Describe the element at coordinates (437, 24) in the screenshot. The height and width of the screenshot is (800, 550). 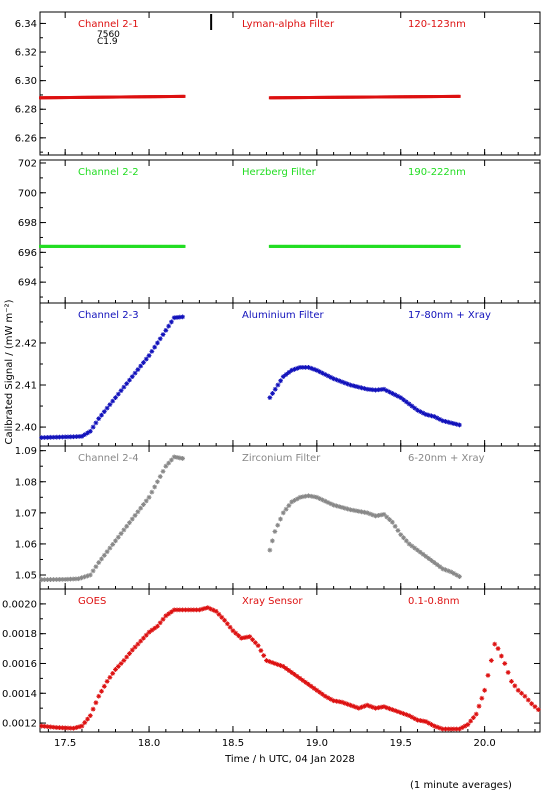
I see `panel-band-label: 120-123nm` at that location.